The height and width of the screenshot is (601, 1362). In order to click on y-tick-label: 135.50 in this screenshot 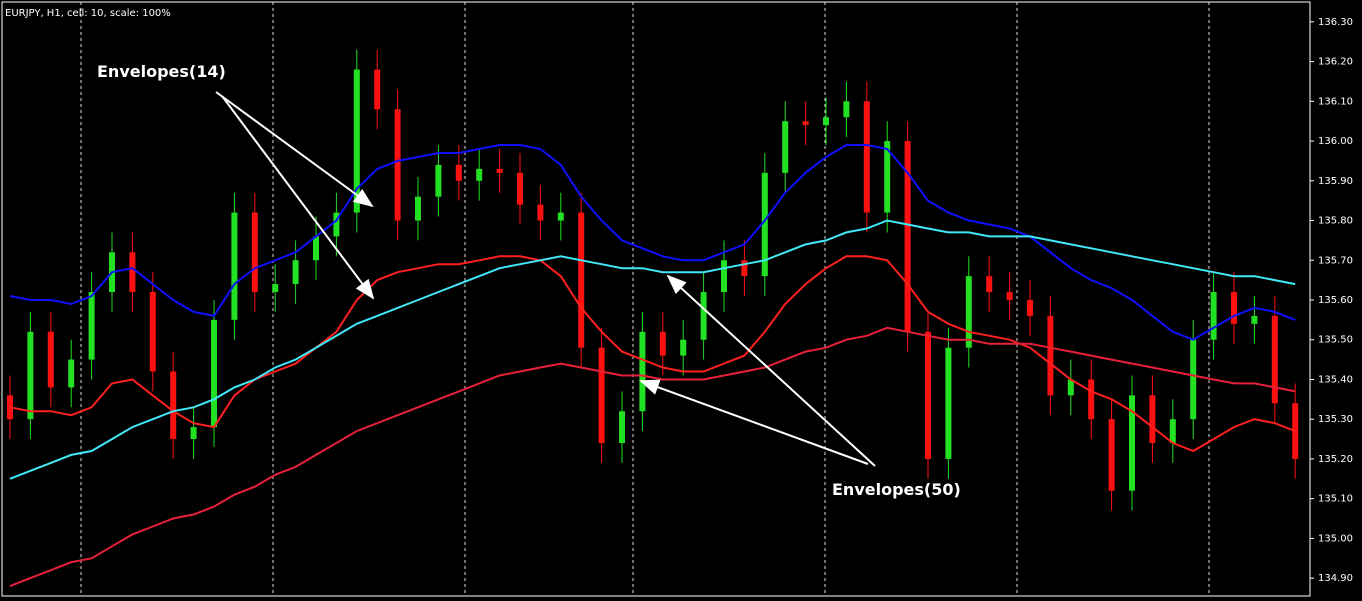, I will do `click(1335, 340)`.